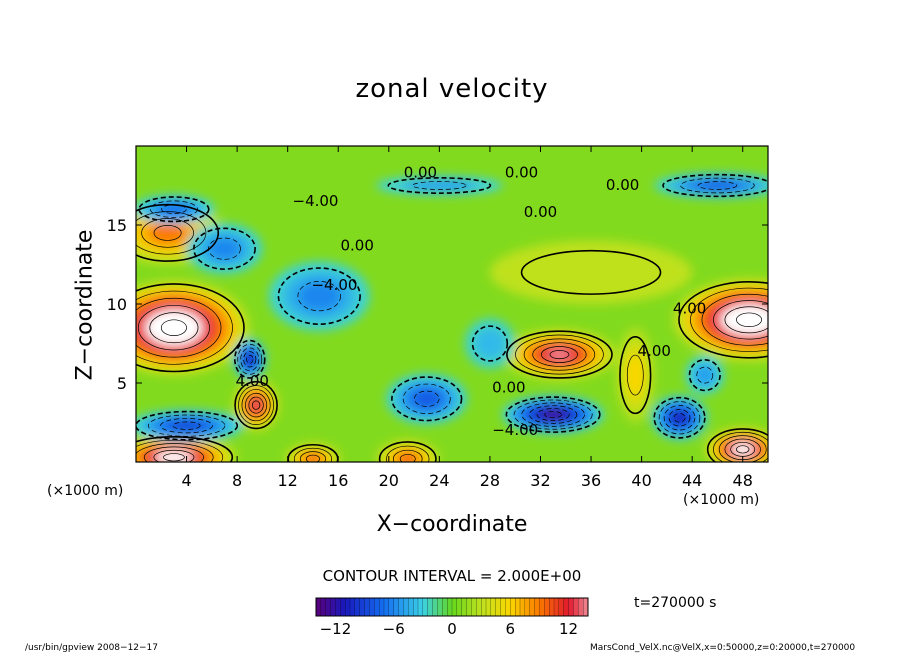  What do you see at coordinates (721, 500) in the screenshot?
I see `x-unit-right: (×1000 m)` at bounding box center [721, 500].